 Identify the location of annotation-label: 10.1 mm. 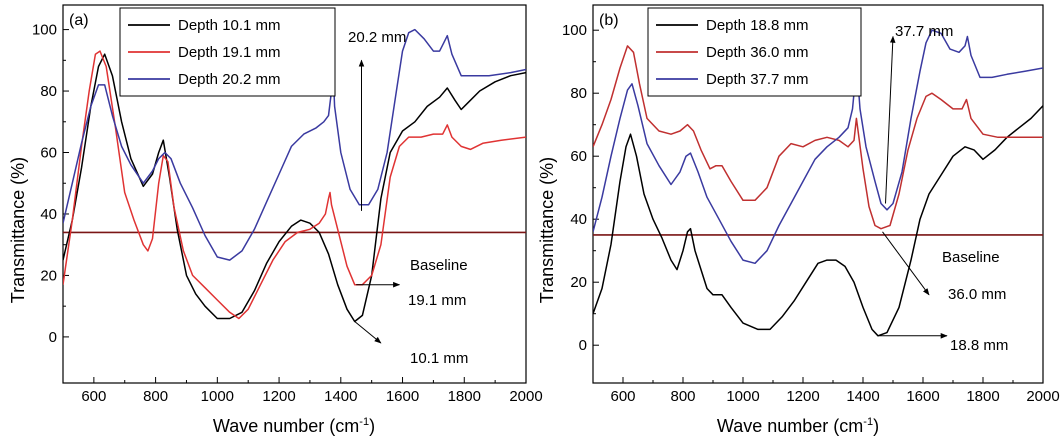
(439, 358).